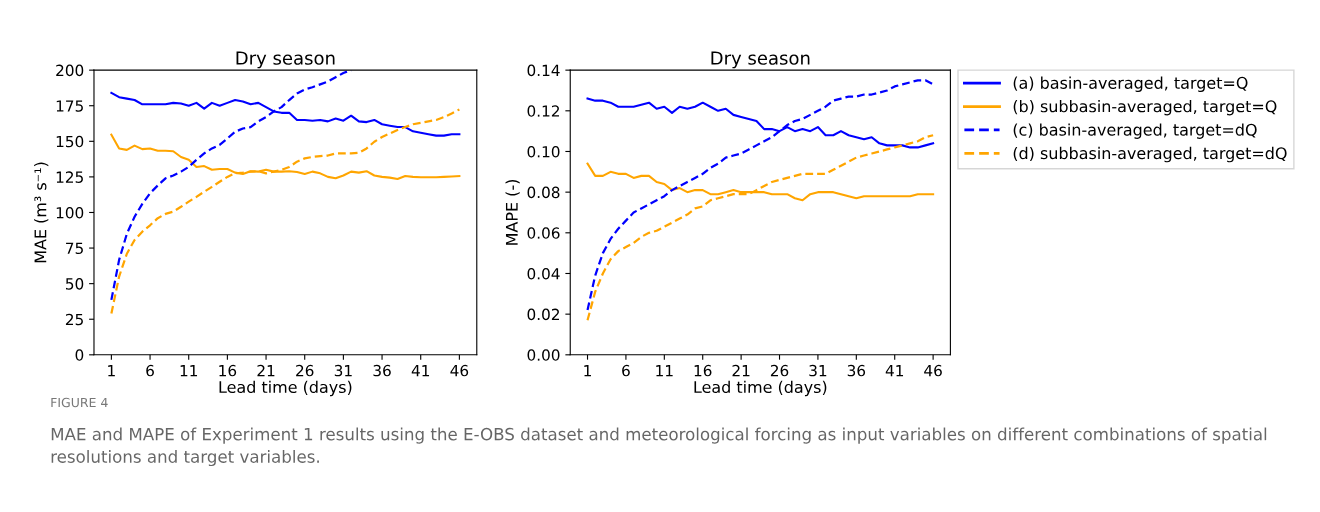  I want to click on y-tick-label: 0.10, so click(543, 151).